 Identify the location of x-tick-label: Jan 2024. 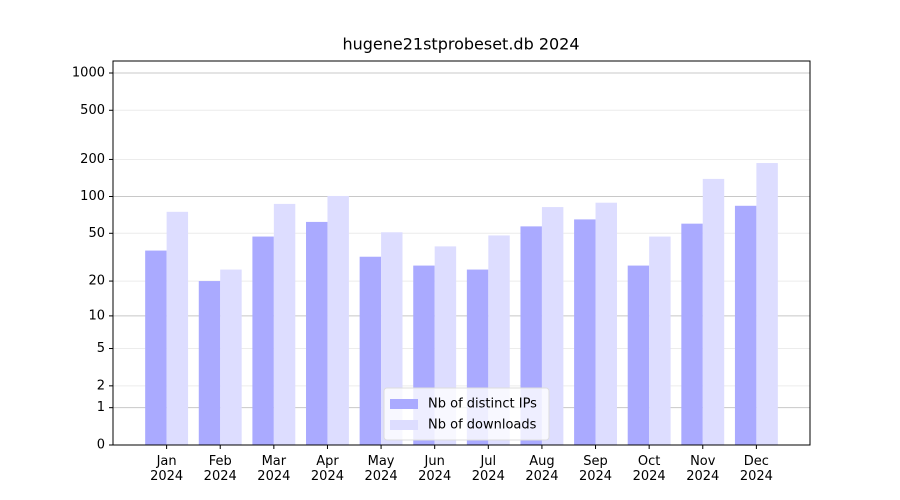
(166, 469).